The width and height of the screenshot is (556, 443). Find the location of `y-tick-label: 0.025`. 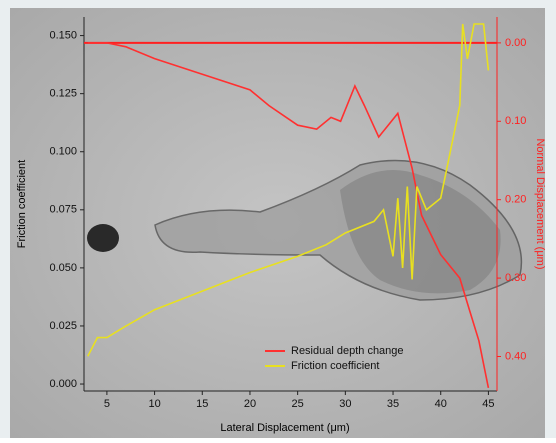

y-tick-label: 0.025 is located at coordinates (63, 326).